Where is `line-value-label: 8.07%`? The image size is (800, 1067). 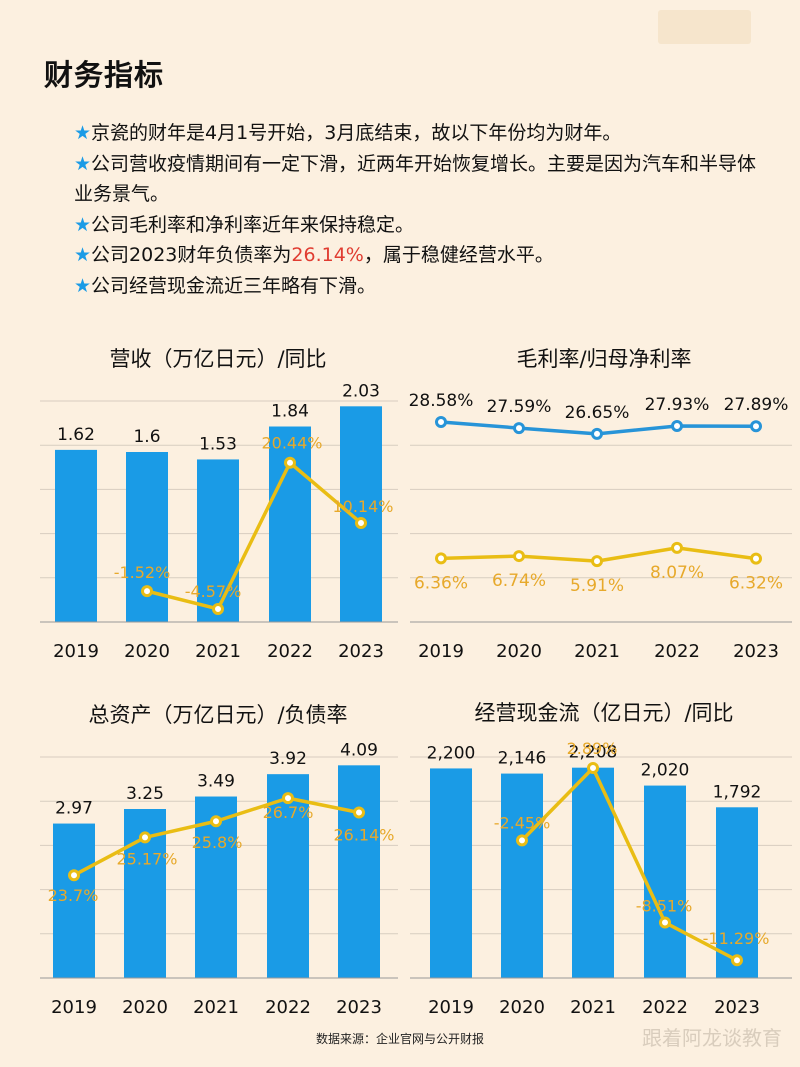
line-value-label: 8.07% is located at coordinates (677, 573).